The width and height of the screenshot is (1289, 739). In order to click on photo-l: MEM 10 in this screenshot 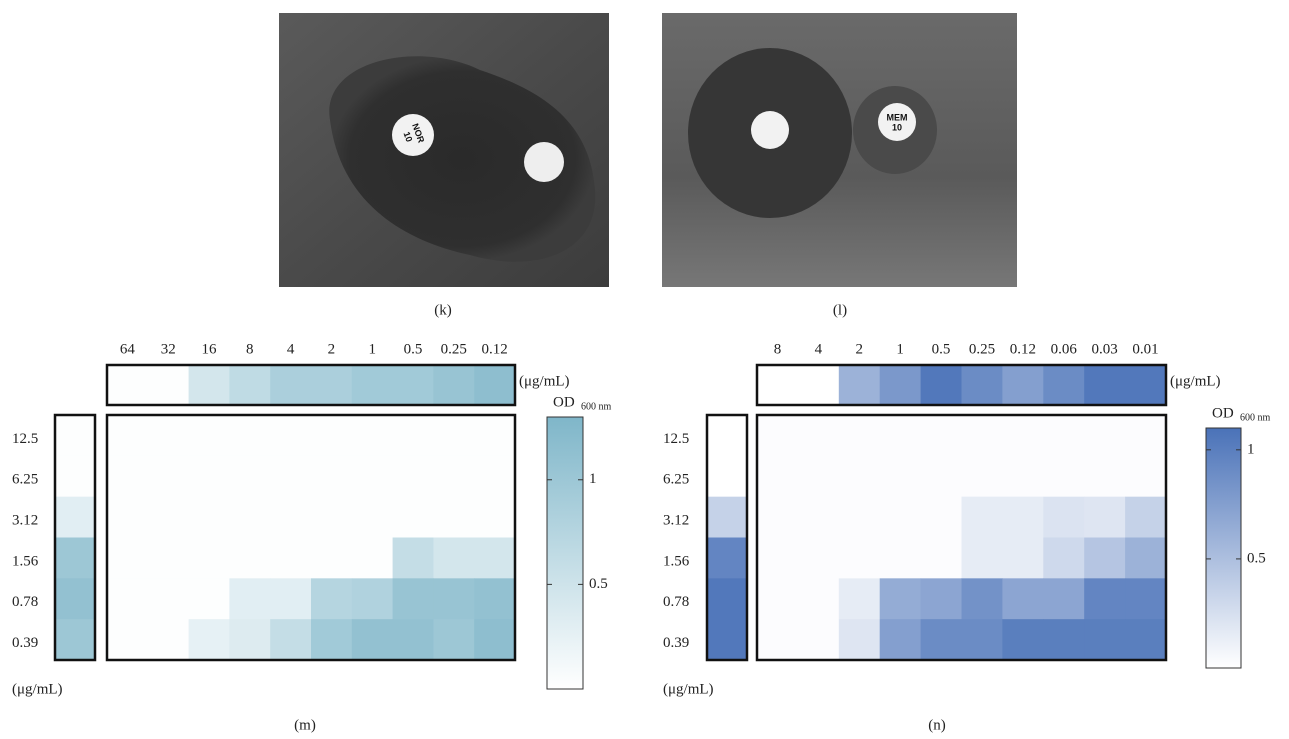, I will do `click(839, 150)`.